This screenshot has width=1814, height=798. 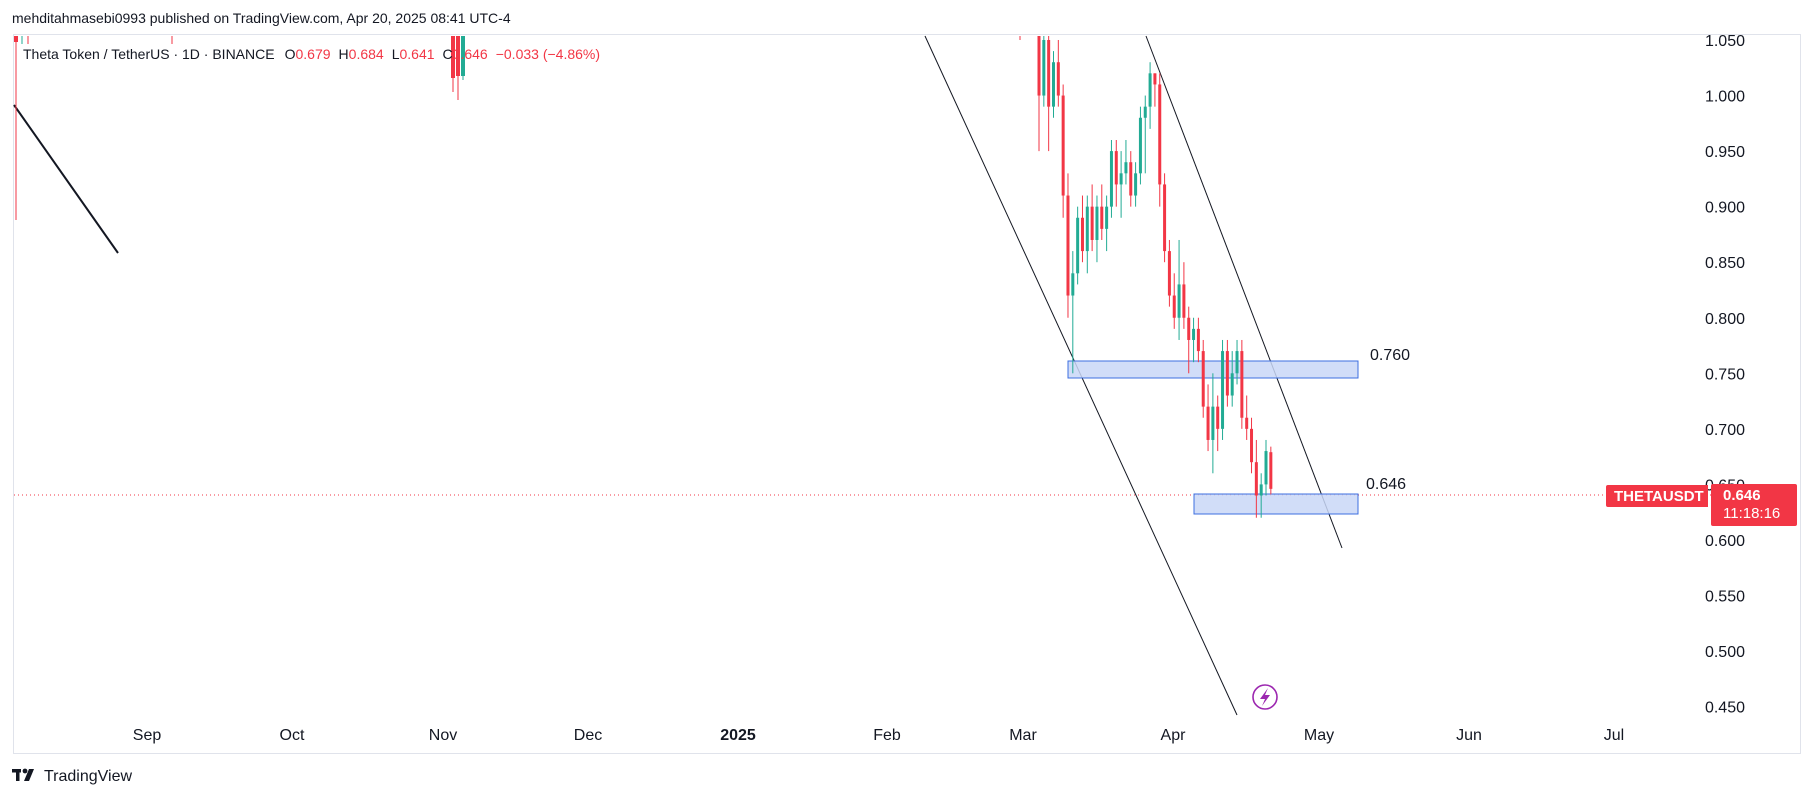 What do you see at coordinates (1023, 735) in the screenshot?
I see `x-tick-label: Mar` at bounding box center [1023, 735].